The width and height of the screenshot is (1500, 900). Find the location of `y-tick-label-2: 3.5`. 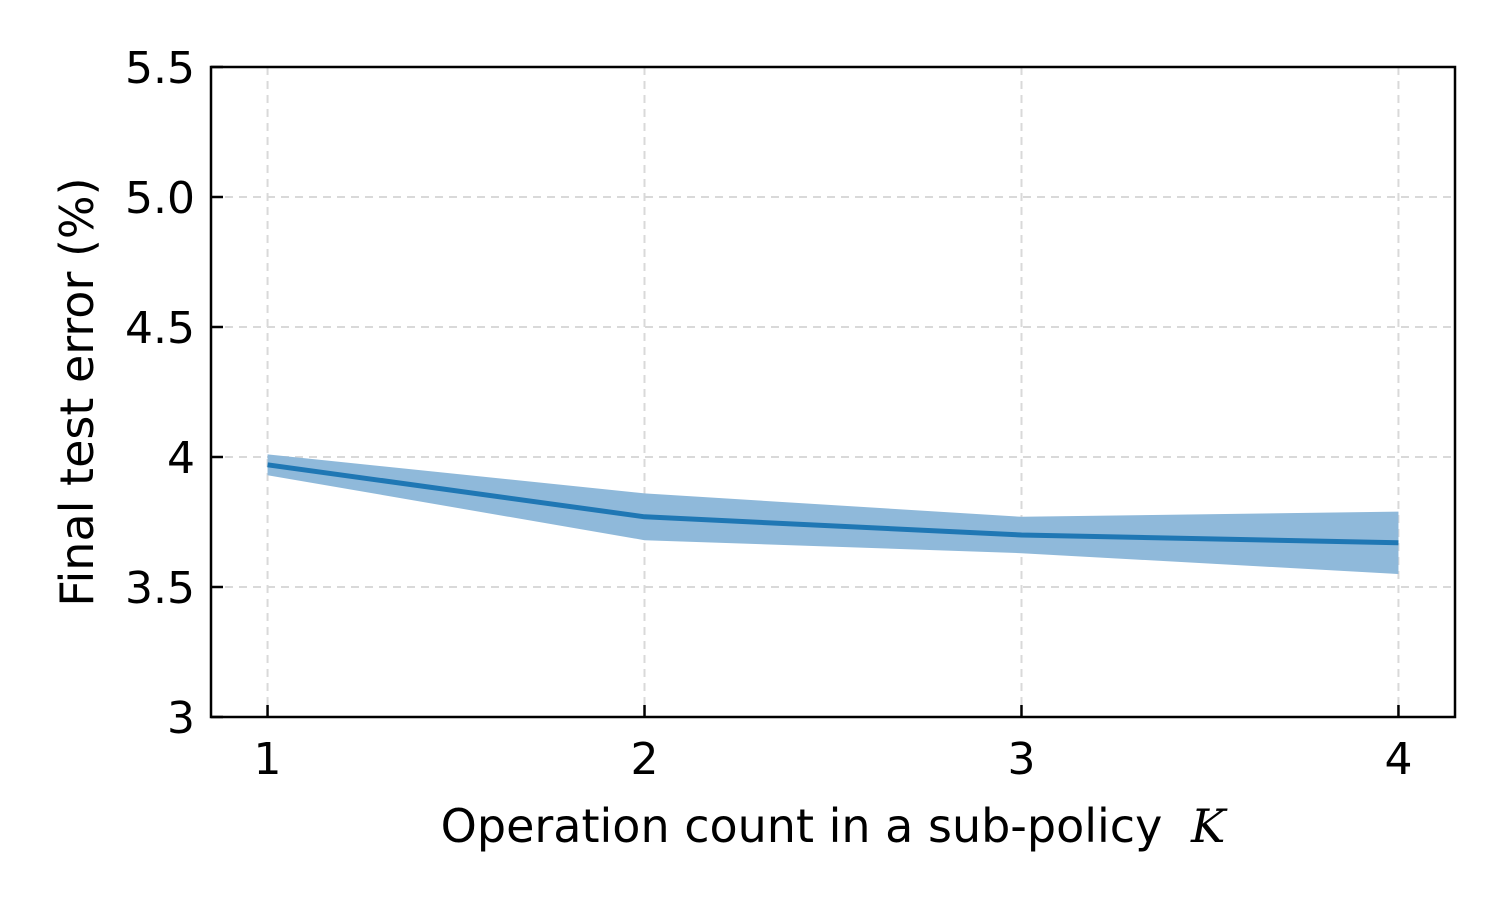

y-tick-label-2: 3.5 is located at coordinates (160, 588).